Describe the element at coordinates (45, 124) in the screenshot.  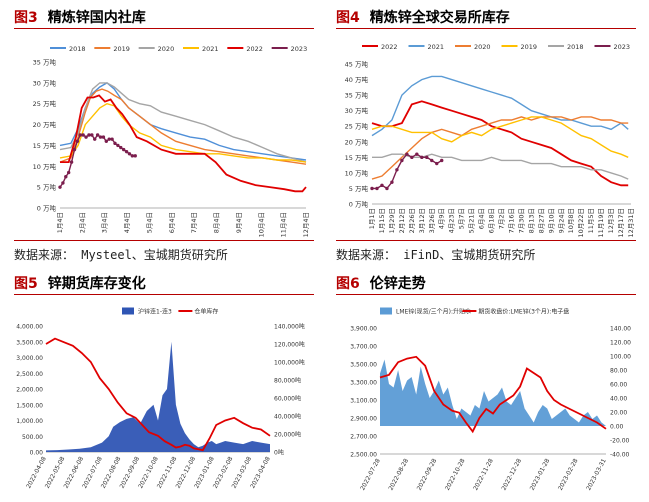
I see `fig3-y-tick: 20 万吨` at that location.